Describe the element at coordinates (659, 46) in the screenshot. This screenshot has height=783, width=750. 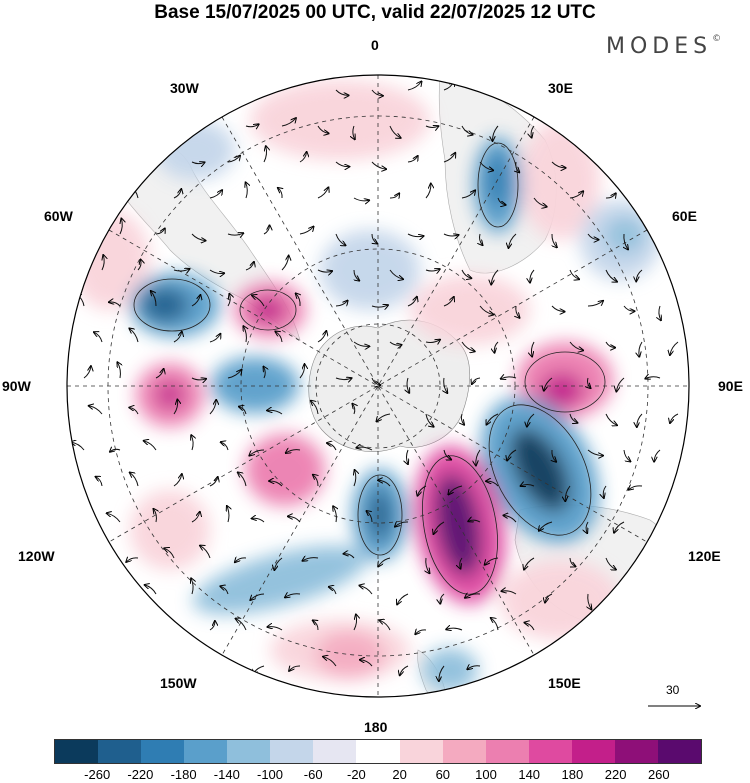
I see `brand-name: MODES` at that location.